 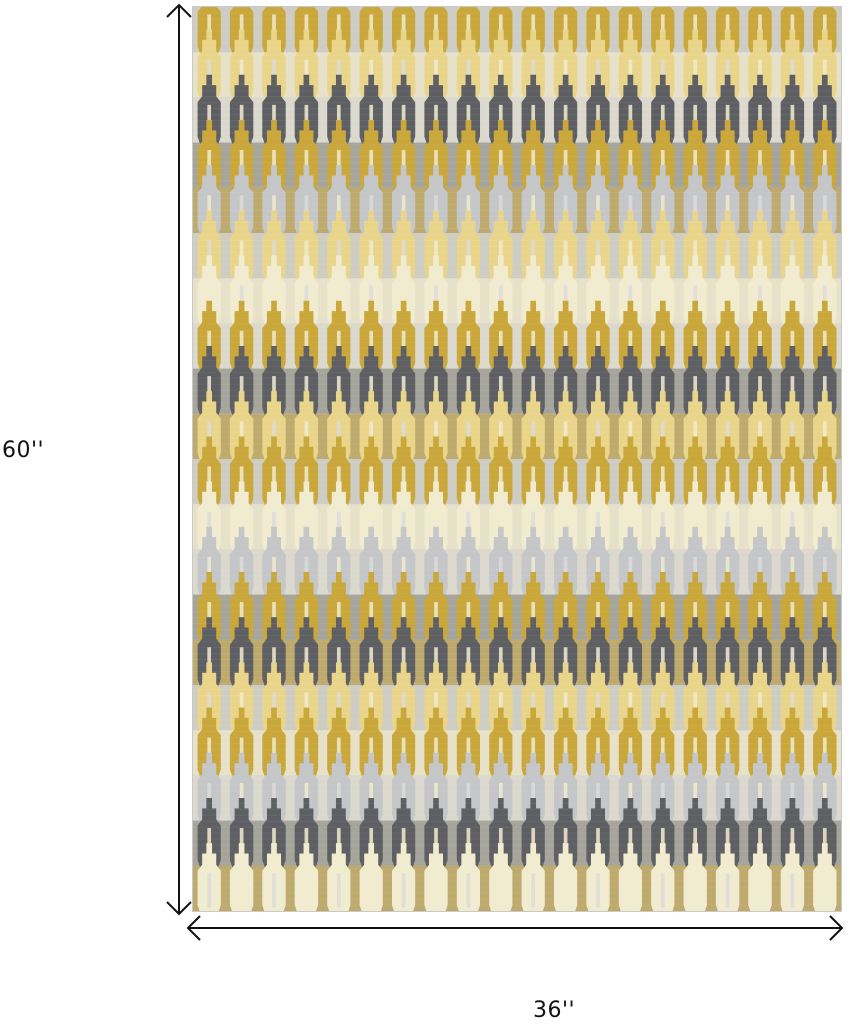 What do you see at coordinates (23, 450) in the screenshot?
I see `height-dimension-label: 60''` at bounding box center [23, 450].